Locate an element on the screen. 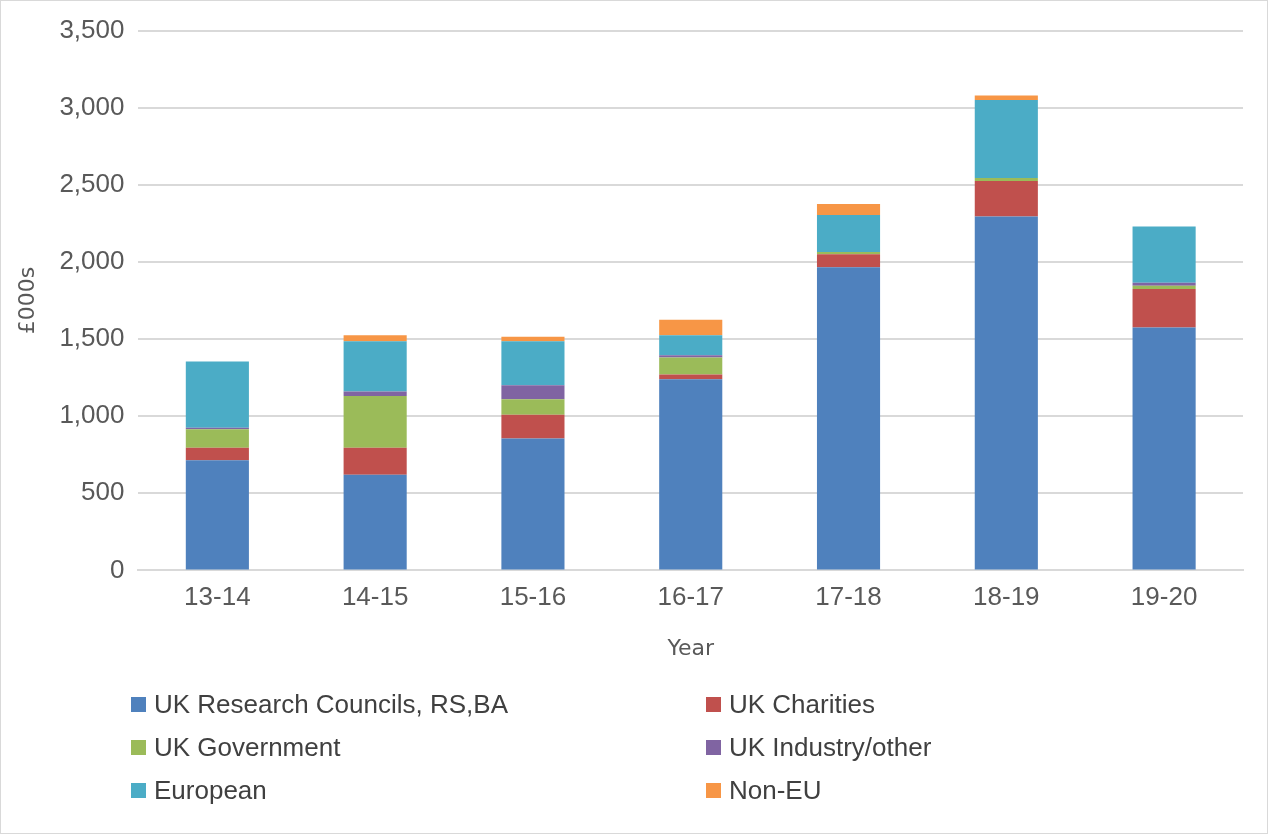 This screenshot has width=1268, height=834. x-tick-label: 15-16 is located at coordinates (533, 596).